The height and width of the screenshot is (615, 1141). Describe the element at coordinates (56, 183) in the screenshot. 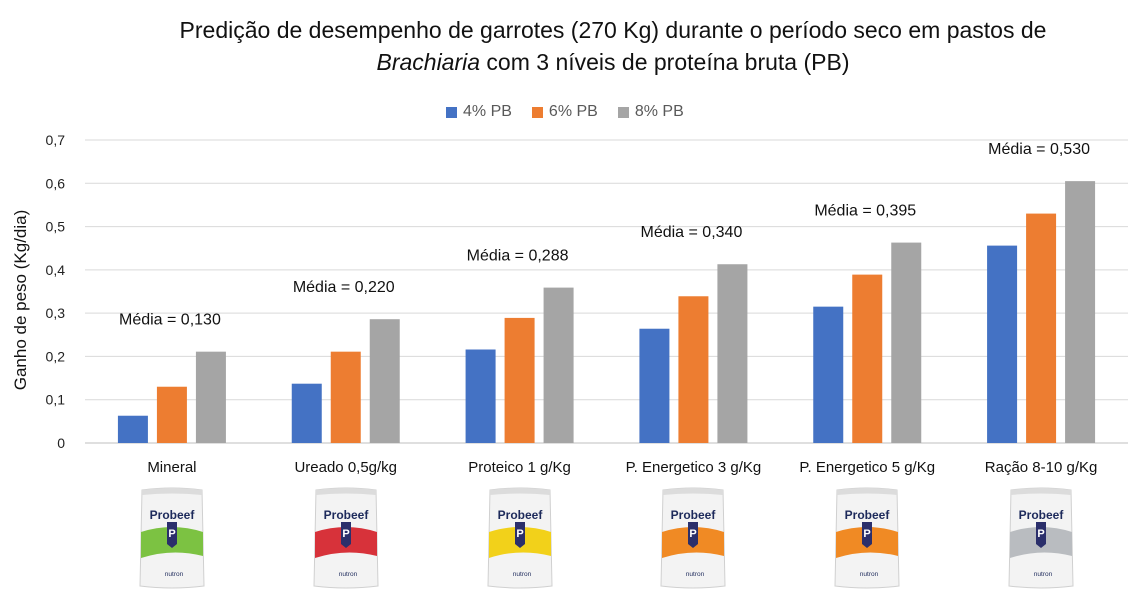

I see `y-tick-label: 0,6` at that location.